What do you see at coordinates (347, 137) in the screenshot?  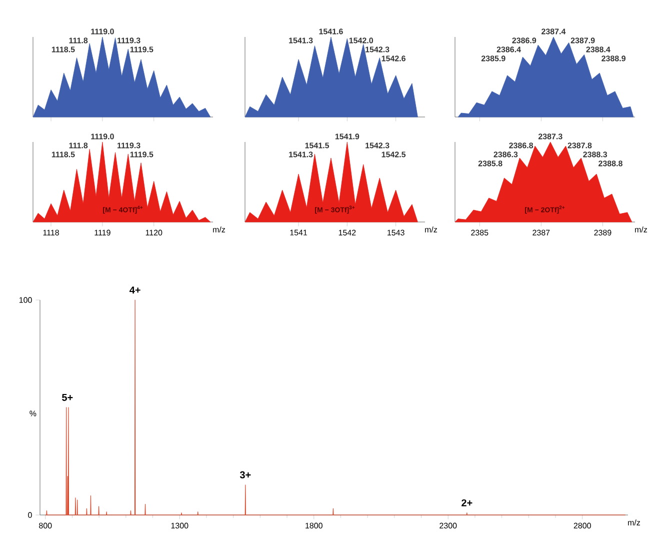 I see `annotation: 1541.9` at bounding box center [347, 137].